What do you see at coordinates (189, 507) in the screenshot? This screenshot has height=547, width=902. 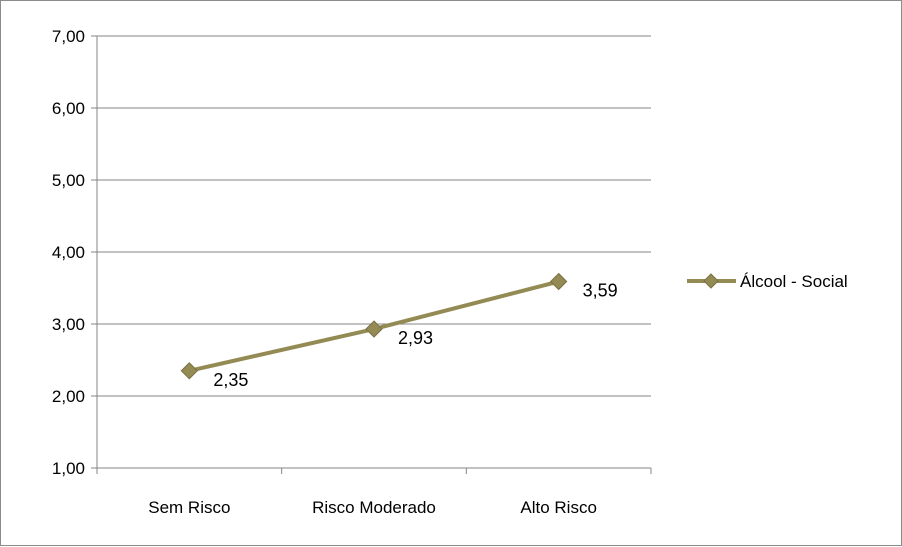 I see `x-tick-label: Sem Risco` at bounding box center [189, 507].